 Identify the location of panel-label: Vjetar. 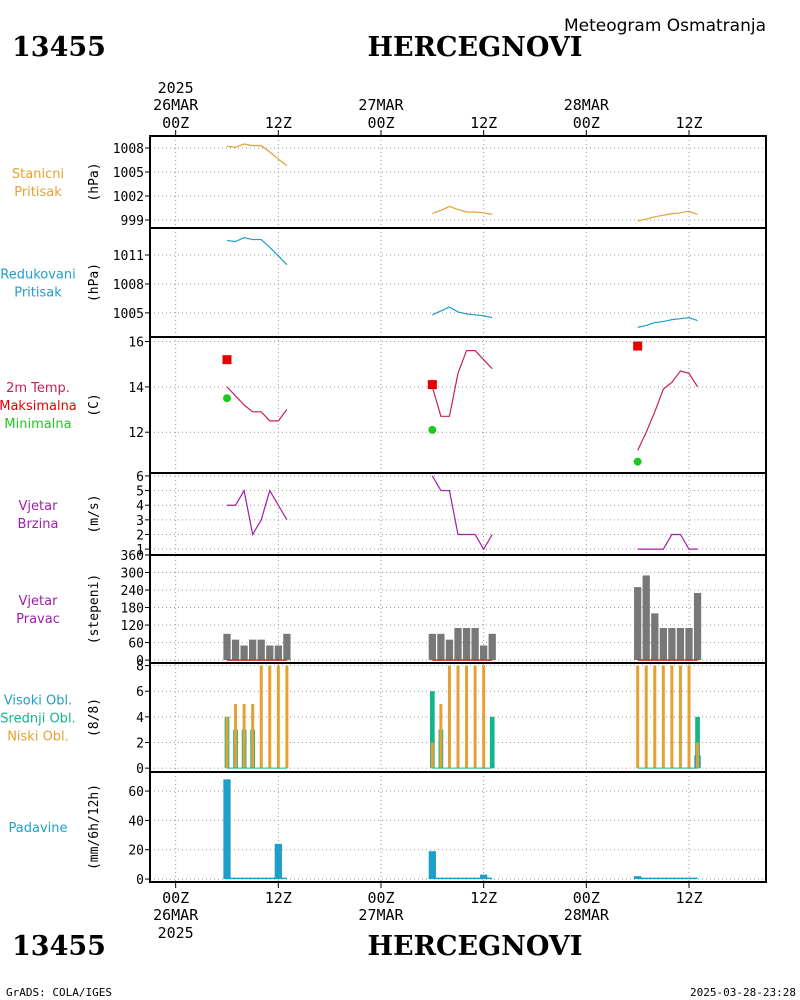
(39, 506).